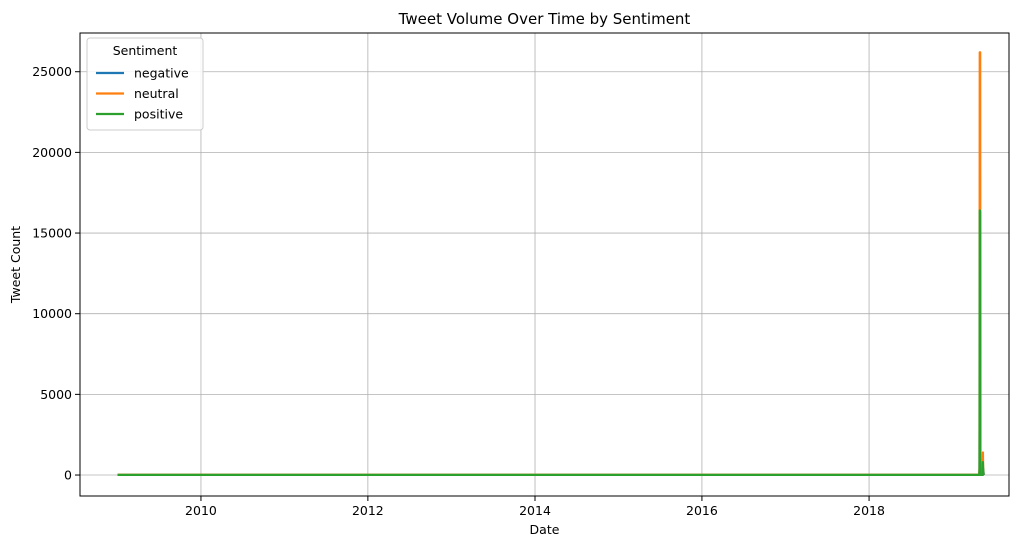  Describe the element at coordinates (201, 510) in the screenshot. I see `x-tick-label: 2010` at that location.